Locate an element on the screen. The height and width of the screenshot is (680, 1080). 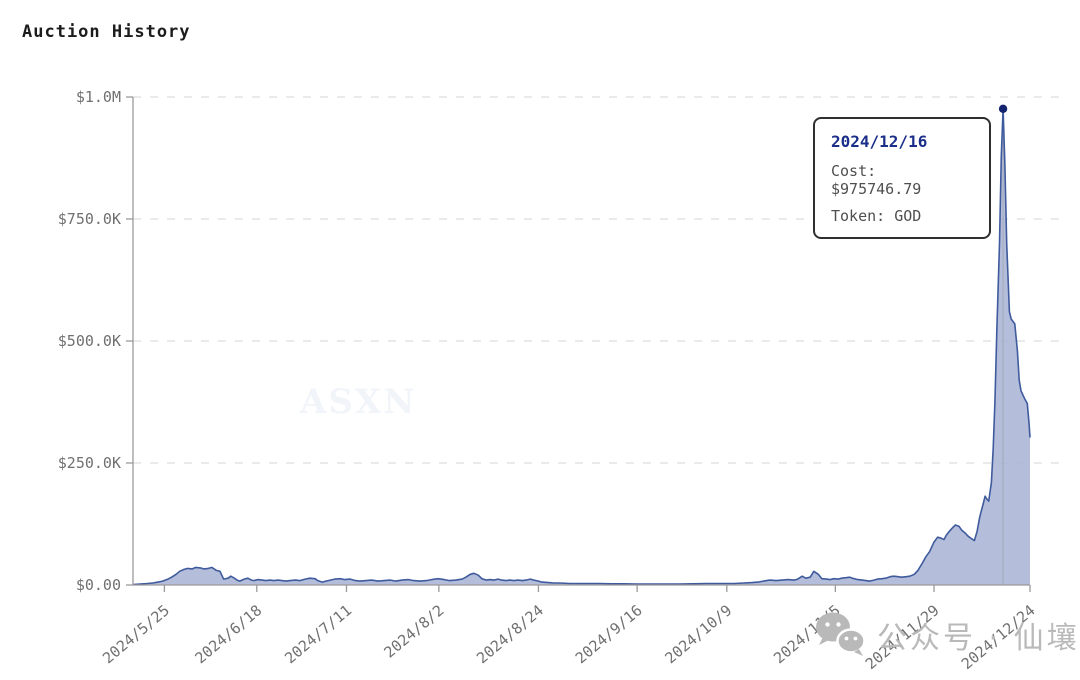
page-title: Auction History is located at coordinates (106, 32).